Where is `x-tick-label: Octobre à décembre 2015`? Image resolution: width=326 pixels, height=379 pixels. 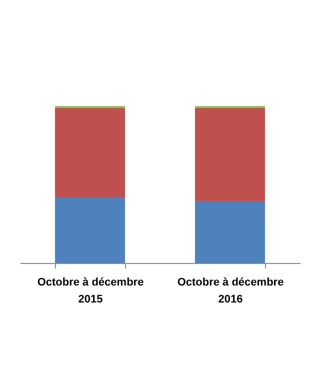
x-tick-label: Octobre à décembre 2015 is located at coordinates (90, 291).